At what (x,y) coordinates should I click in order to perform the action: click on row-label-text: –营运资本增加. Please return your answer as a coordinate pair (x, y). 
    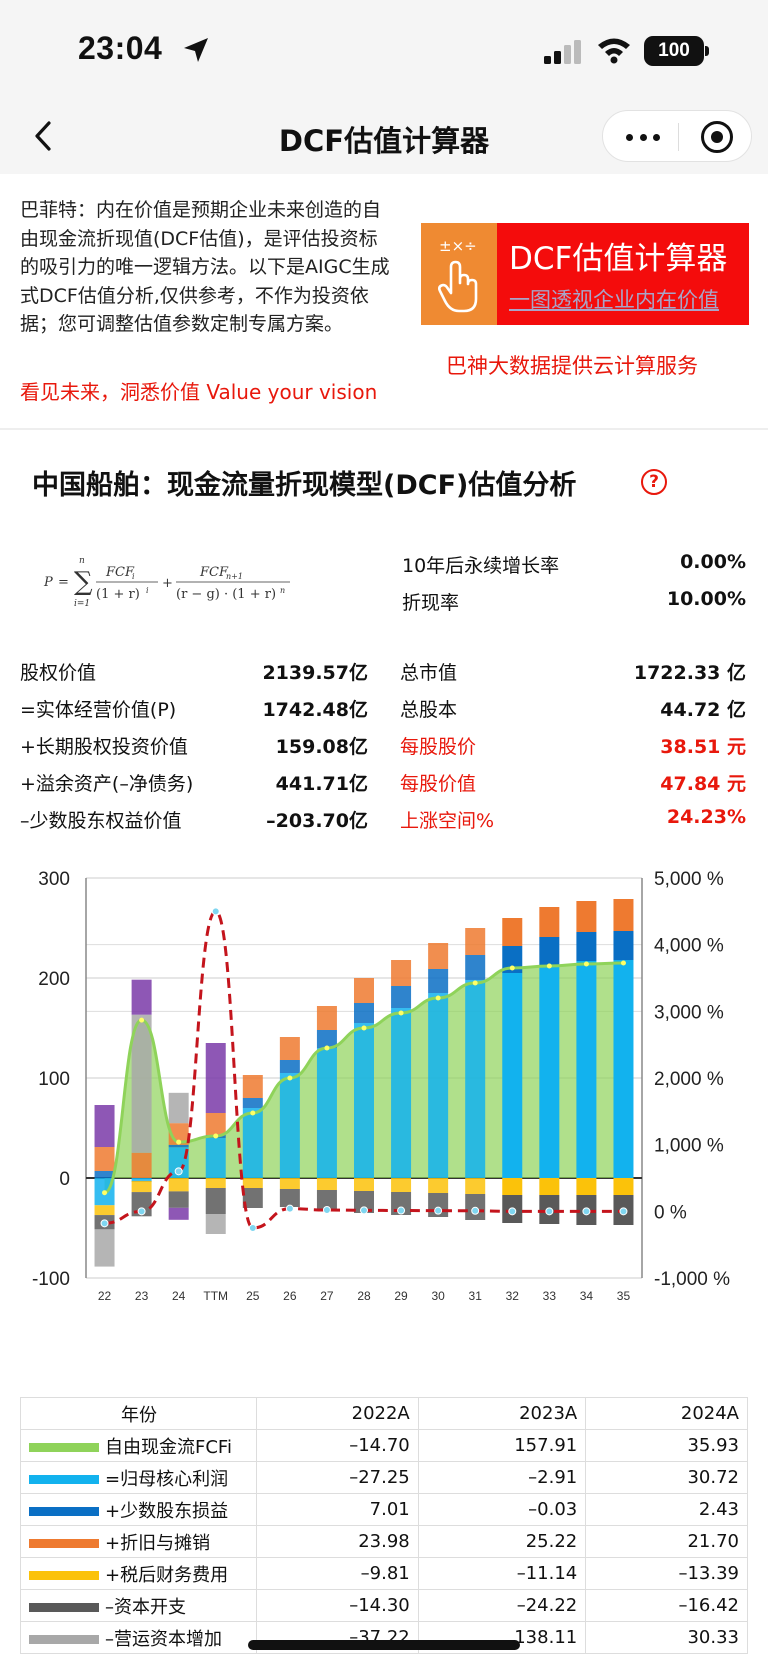
    Looking at the image, I should click on (163, 1639).